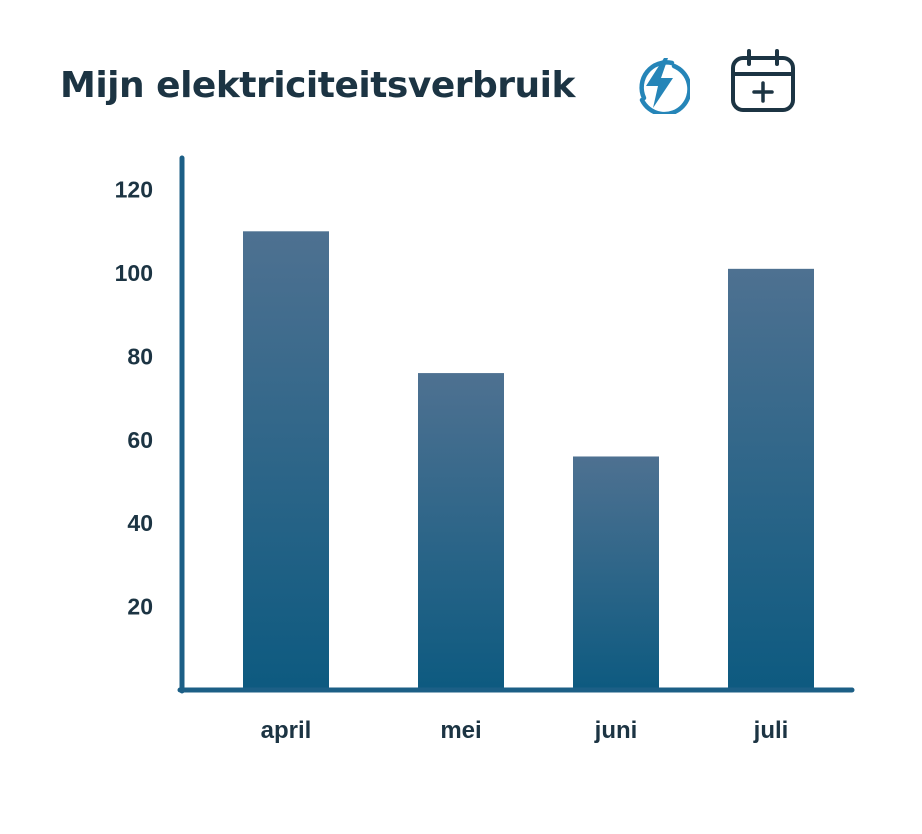 The height and width of the screenshot is (834, 922). What do you see at coordinates (140, 356) in the screenshot?
I see `y-tick-label-80: 80` at bounding box center [140, 356].